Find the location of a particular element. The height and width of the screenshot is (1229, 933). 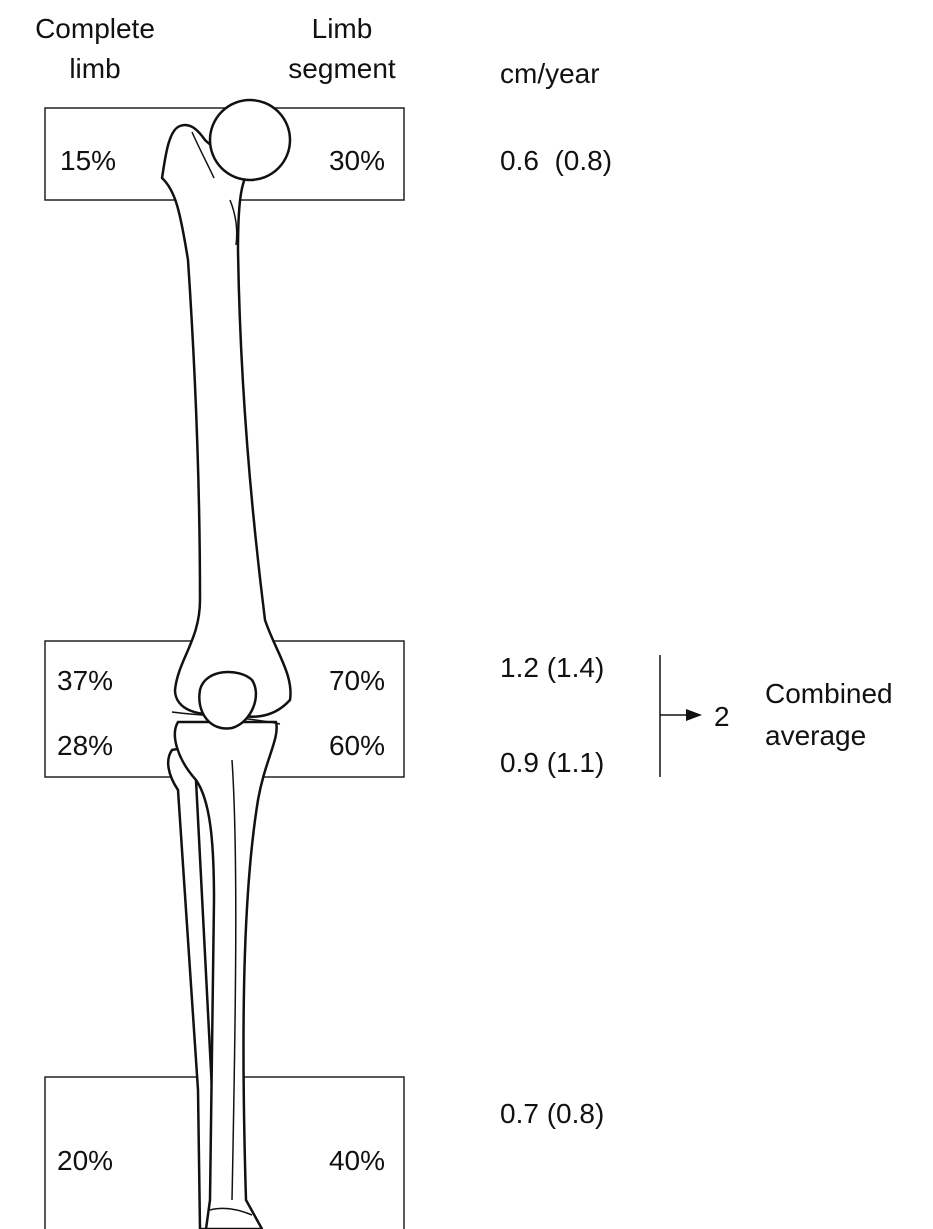

rate: 0.6 (0.8) is located at coordinates (556, 160).